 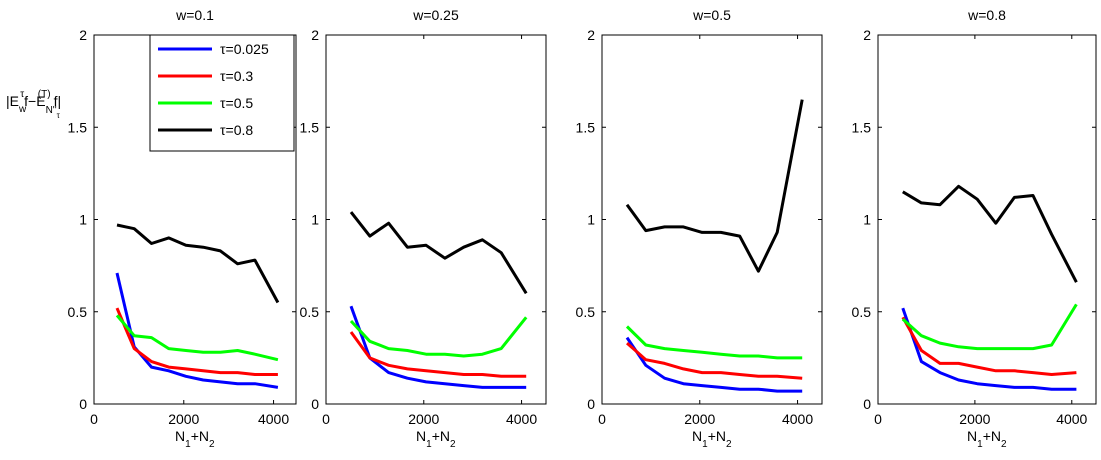 What do you see at coordinates (236, 130) in the screenshot?
I see `legend-label: τ=0.8` at bounding box center [236, 130].